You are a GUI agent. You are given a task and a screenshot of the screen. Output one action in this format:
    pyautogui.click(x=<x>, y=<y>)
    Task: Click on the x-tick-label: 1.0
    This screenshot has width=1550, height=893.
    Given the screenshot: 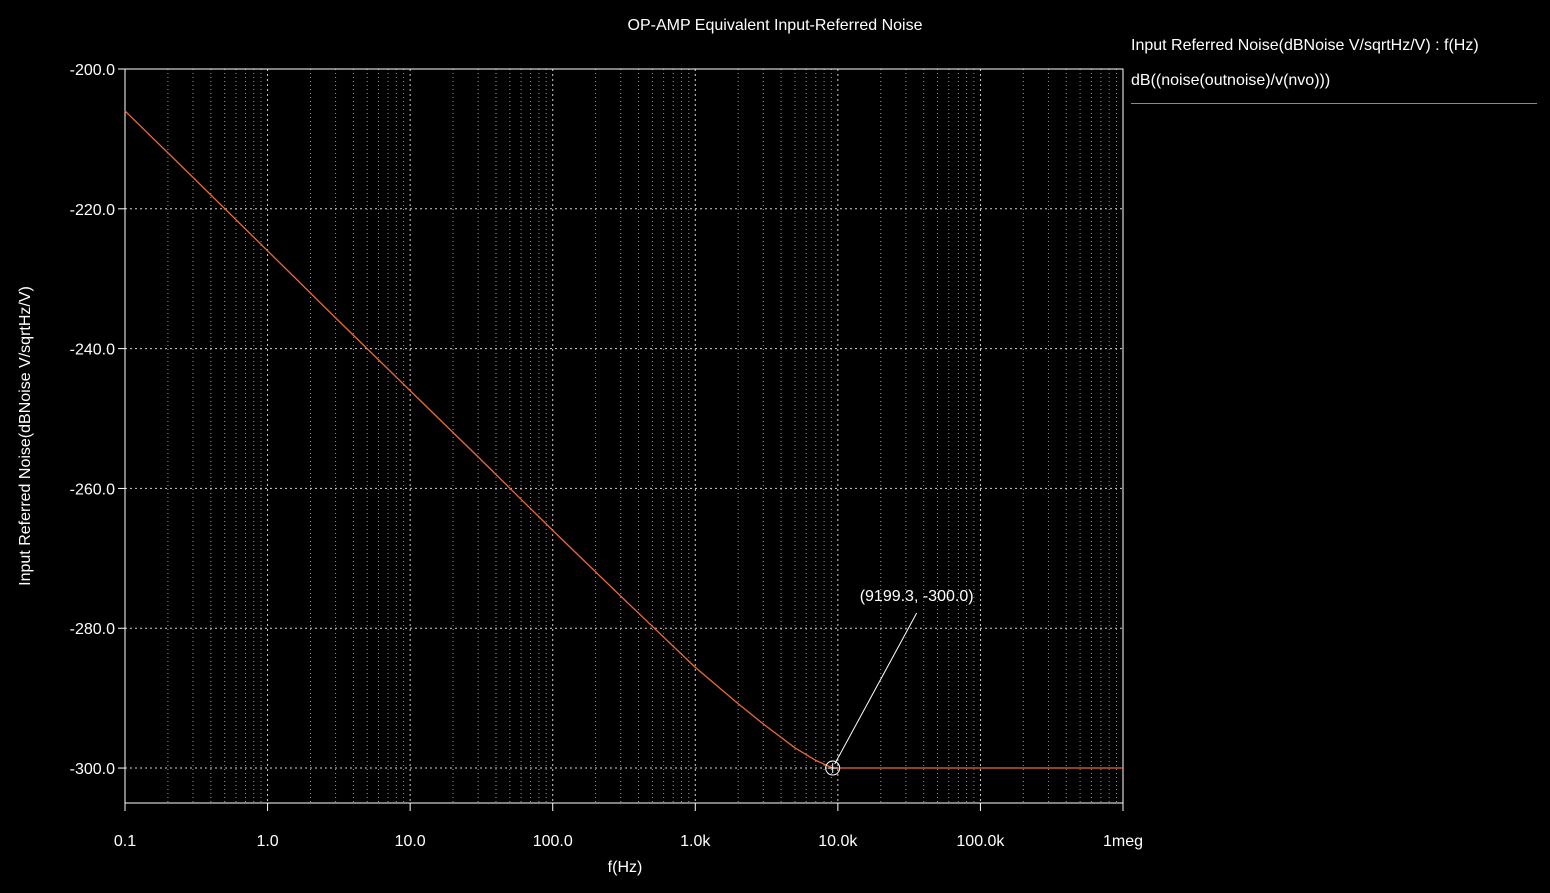 What is the action you would take?
    pyautogui.click(x=267, y=841)
    